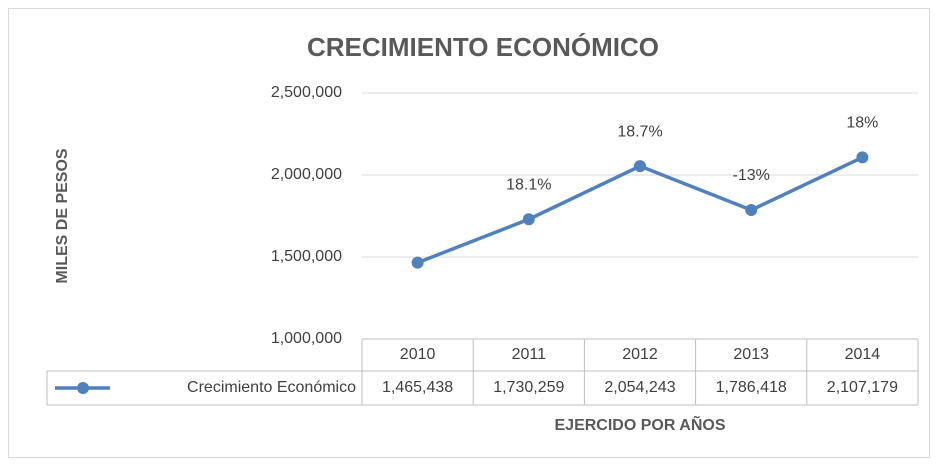 The image size is (938, 466). I want to click on data-label: -13%, so click(751, 175).